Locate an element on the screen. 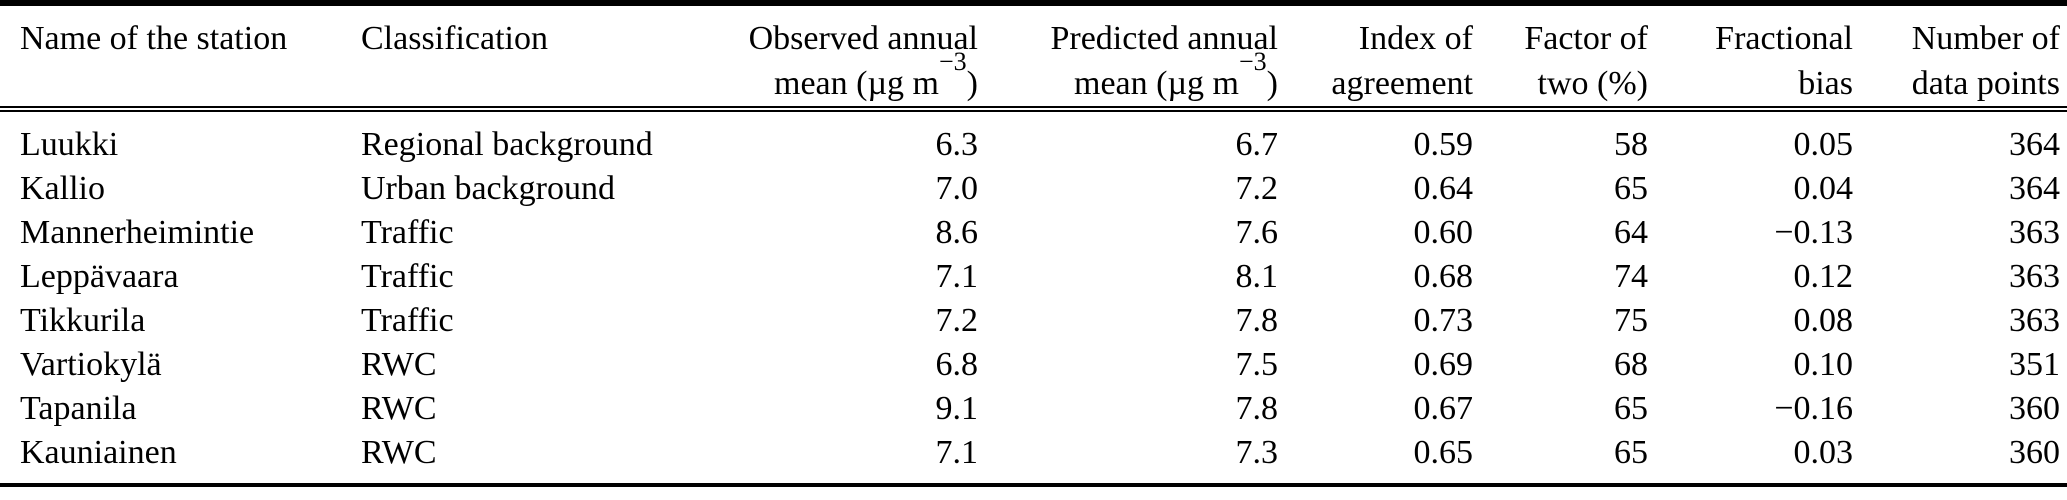 Image resolution: width=2067 pixels, height=500 pixels. cell-predicted-mean: 7.5 is located at coordinates (1257, 364).